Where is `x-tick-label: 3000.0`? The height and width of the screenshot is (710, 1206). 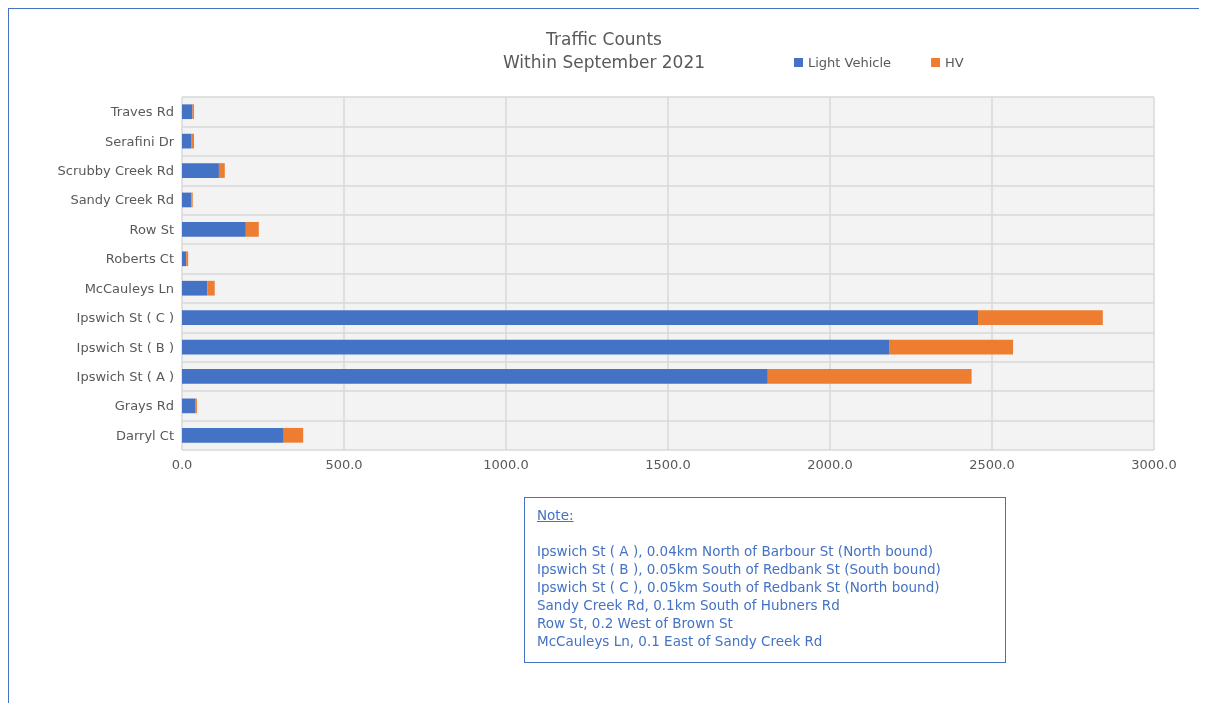
x-tick-label: 3000.0 is located at coordinates (1154, 464).